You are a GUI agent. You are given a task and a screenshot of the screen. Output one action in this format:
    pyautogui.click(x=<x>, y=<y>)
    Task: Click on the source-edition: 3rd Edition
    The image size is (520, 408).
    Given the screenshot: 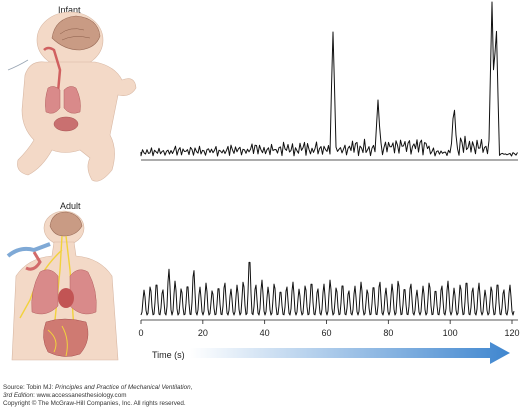 What is the action you would take?
    pyautogui.click(x=18, y=395)
    